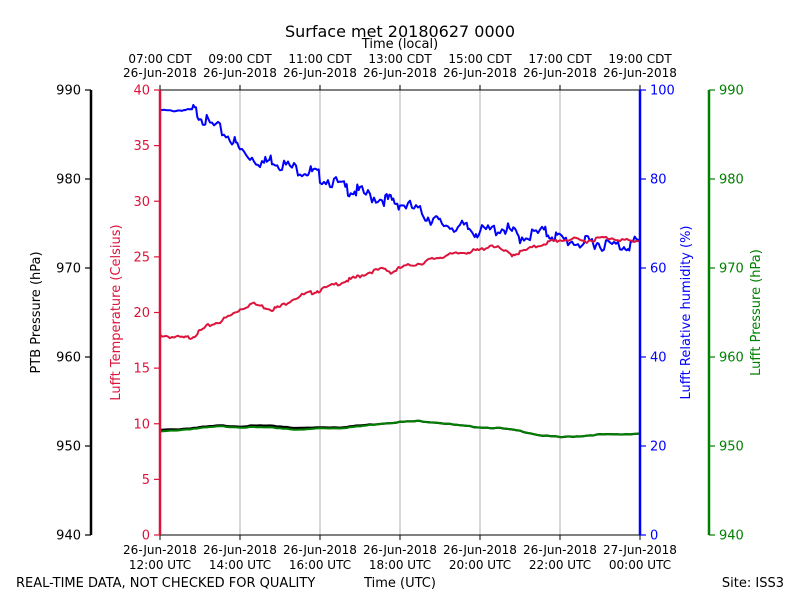  What do you see at coordinates (560, 565) in the screenshot?
I see `x-tick-time: 22:00 UTC` at bounding box center [560, 565].